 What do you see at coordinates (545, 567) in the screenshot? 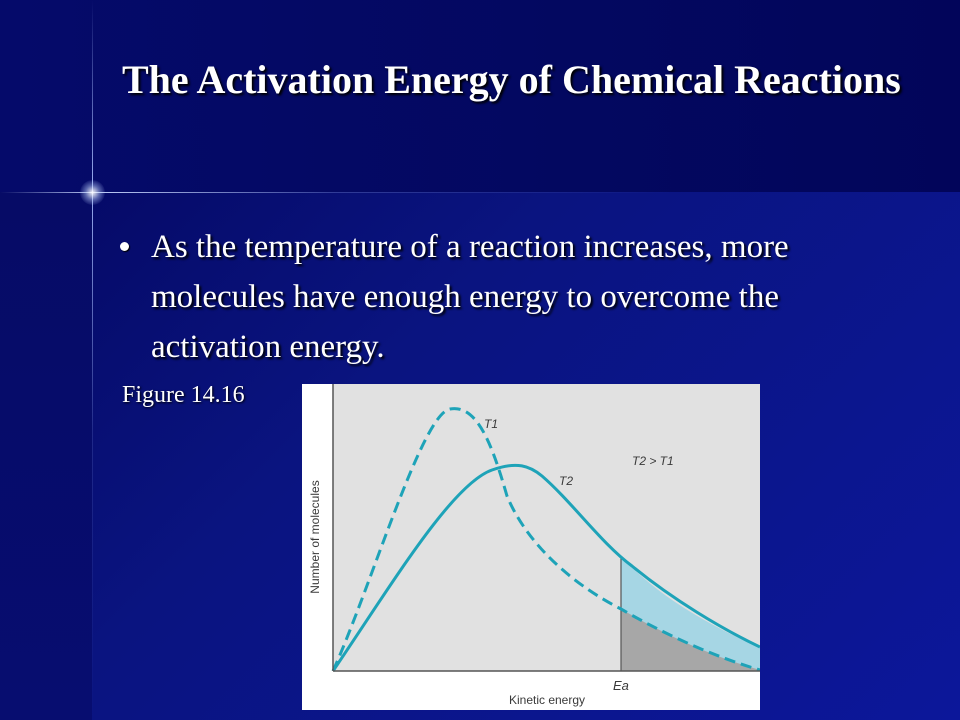
I see `curve-t2` at bounding box center [545, 567].